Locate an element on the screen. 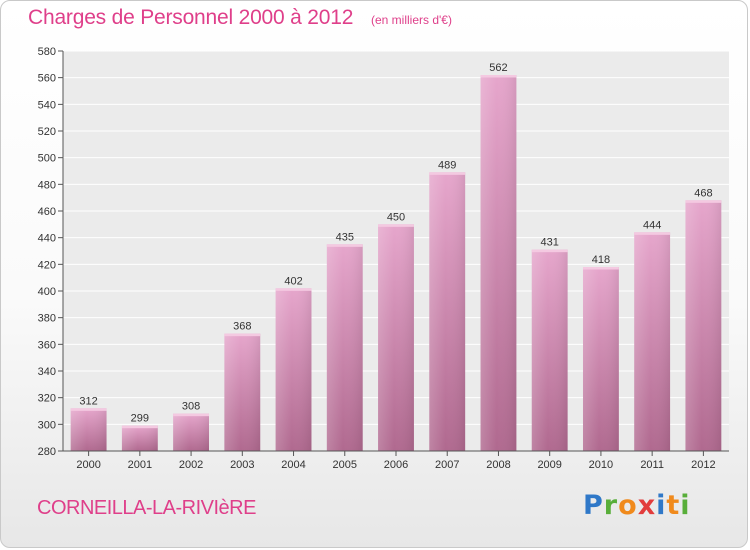  y-tick-label: 340 is located at coordinates (47, 372).